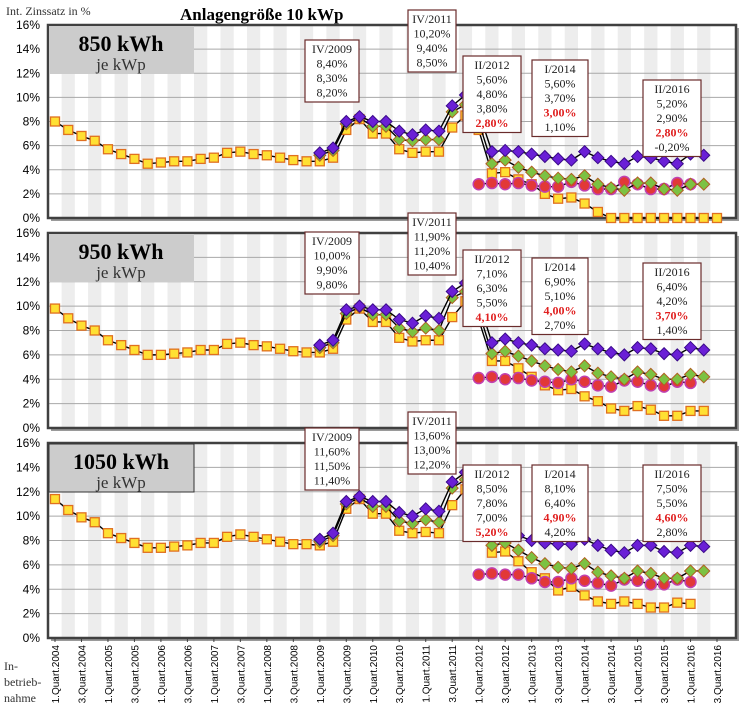 This screenshot has width=750, height=723. Describe the element at coordinates (506, 674) in the screenshot. I see `x-tick-label: 3.Quart.2012` at that location.